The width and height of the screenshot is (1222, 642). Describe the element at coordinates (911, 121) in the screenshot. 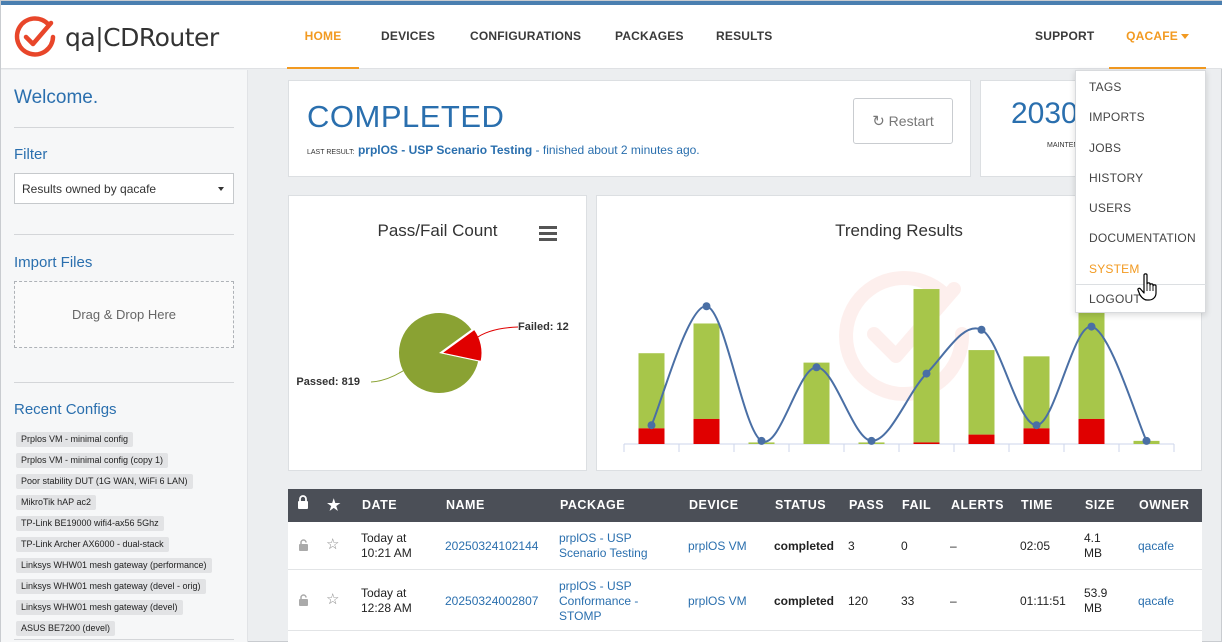

I see `restart-label: Restart` at that location.